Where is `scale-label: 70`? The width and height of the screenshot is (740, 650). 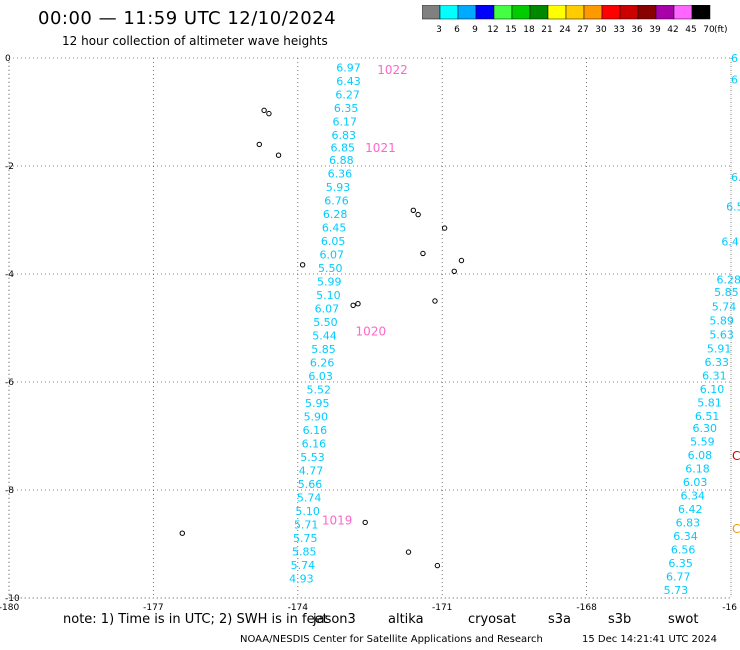 scale-label: 70 is located at coordinates (709, 30).